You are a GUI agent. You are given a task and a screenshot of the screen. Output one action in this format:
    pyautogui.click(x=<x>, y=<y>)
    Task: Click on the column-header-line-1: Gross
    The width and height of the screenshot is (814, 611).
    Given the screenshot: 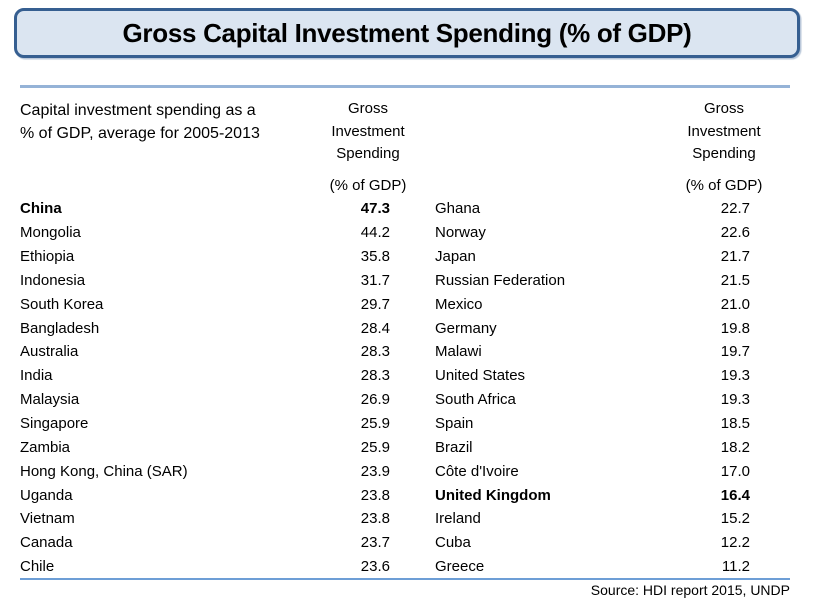 What is the action you would take?
    pyautogui.click(x=367, y=108)
    